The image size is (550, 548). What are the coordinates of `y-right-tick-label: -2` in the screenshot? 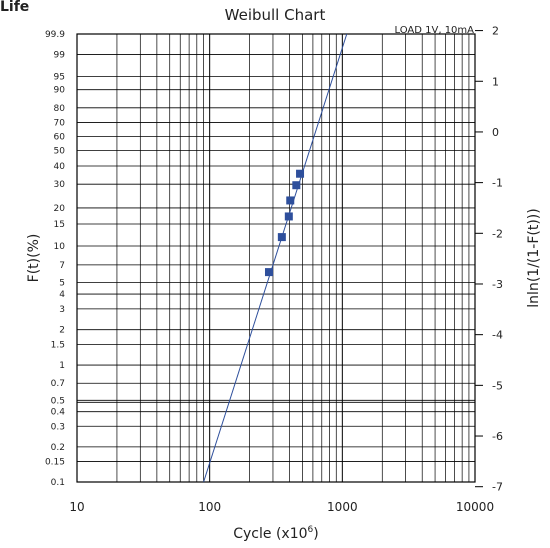 It's located at (497, 233).